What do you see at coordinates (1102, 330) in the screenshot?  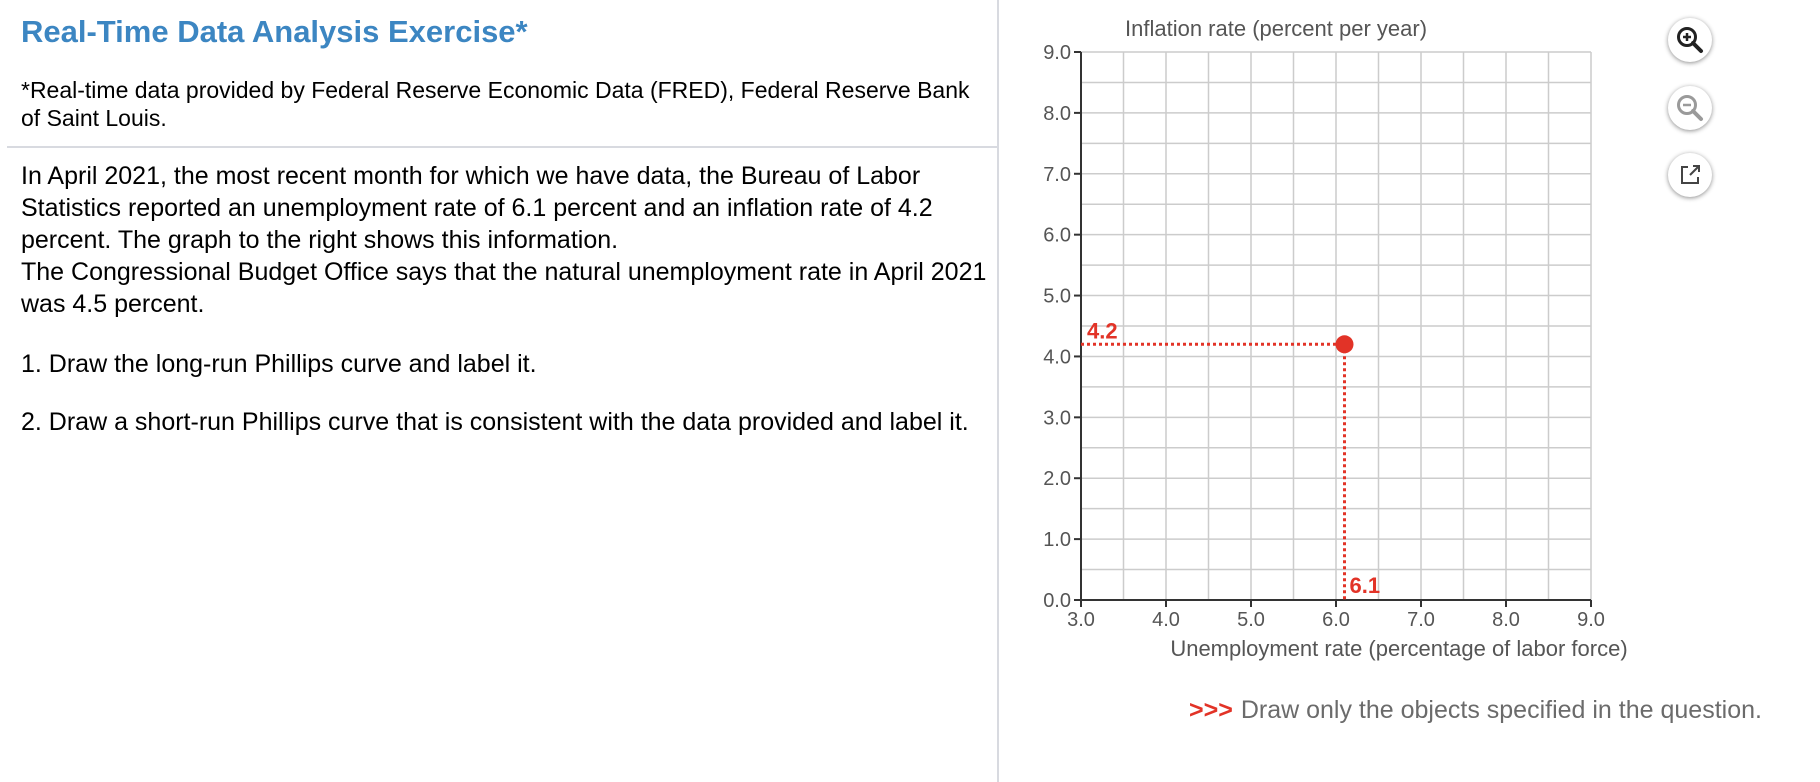 I see `point-y-label: 4.2` at bounding box center [1102, 330].